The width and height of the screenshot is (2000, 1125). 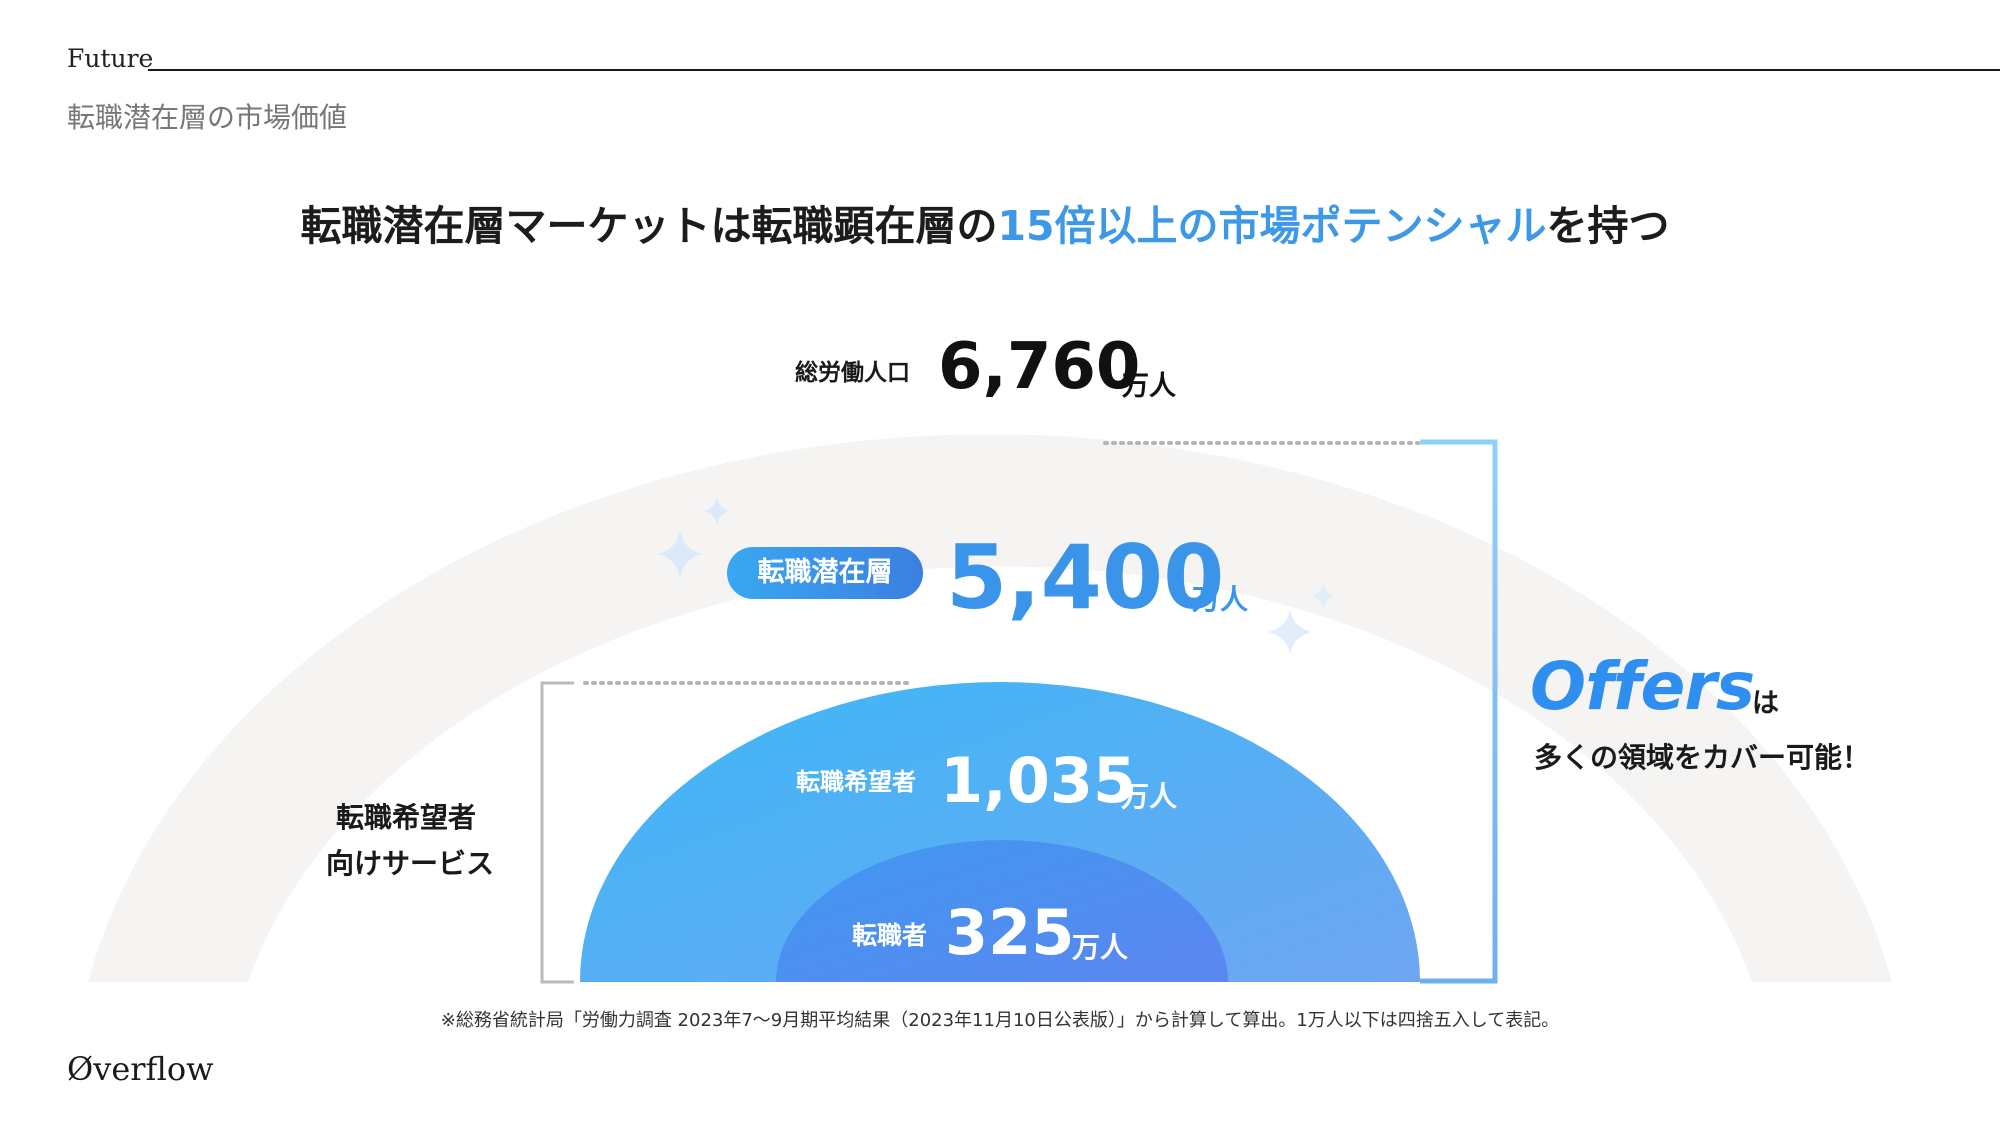 What do you see at coordinates (1608, 226) in the screenshot?
I see `headline-tail: を持つ` at bounding box center [1608, 226].